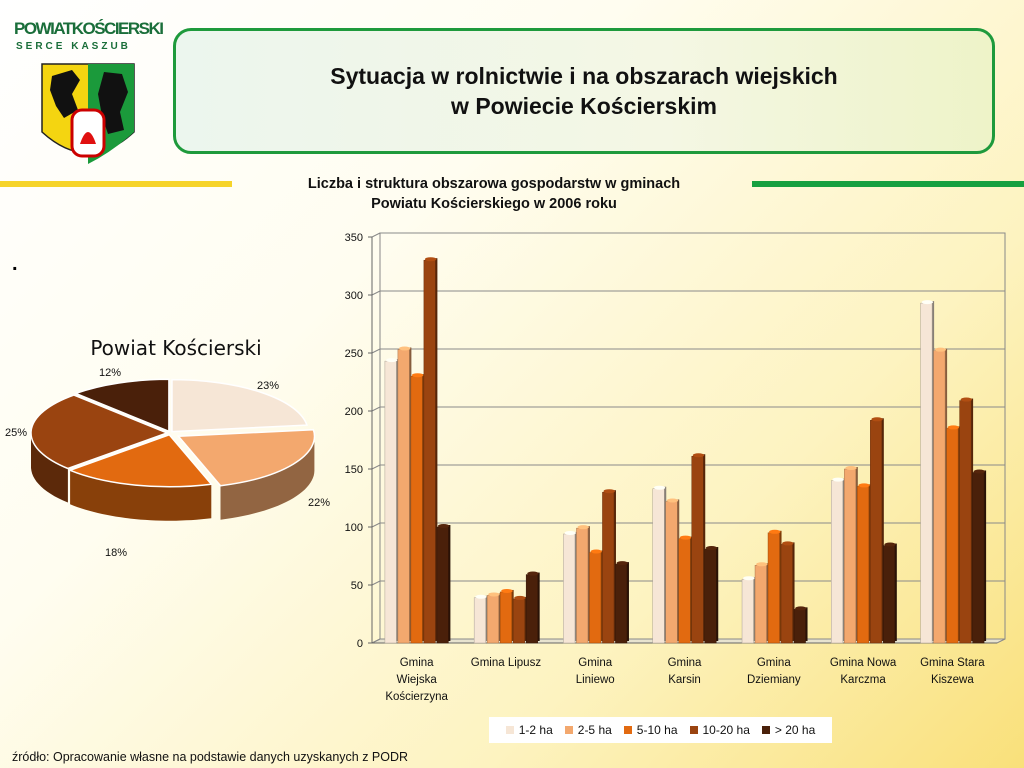 This screenshot has height=768, width=1024. What do you see at coordinates (357, 586) in the screenshot?
I see `y-tick-label: 50` at bounding box center [357, 586].